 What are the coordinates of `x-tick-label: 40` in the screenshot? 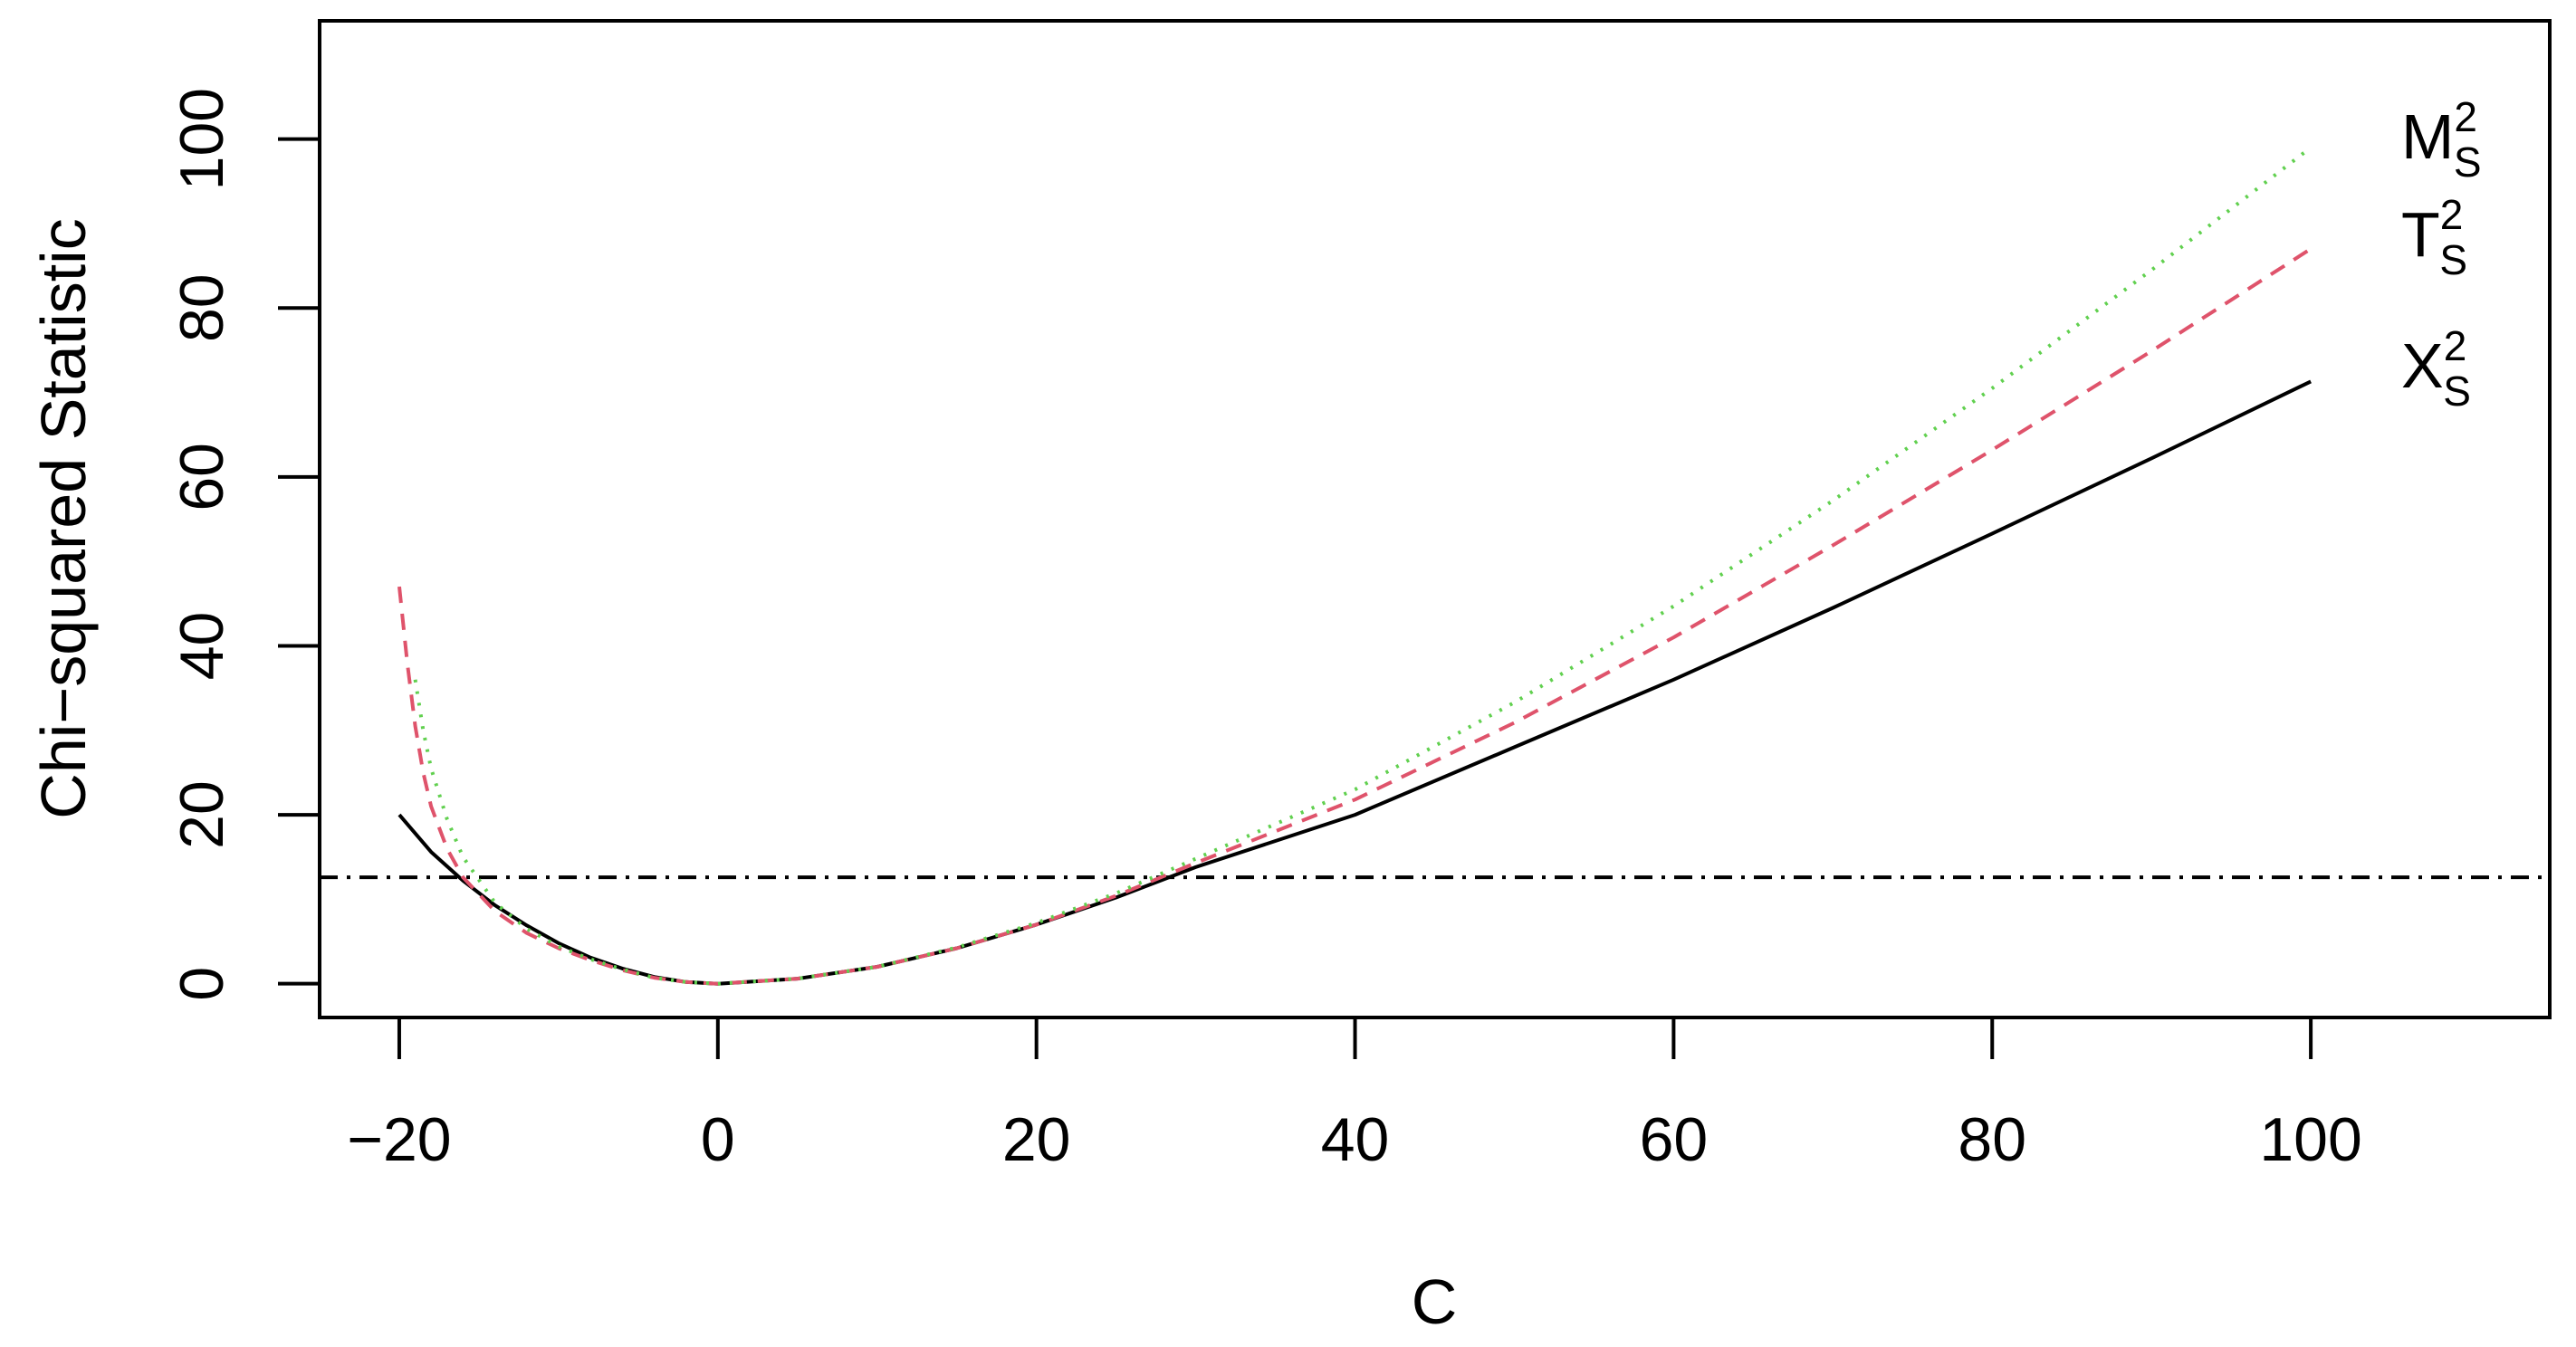 It's located at (1355, 1139).